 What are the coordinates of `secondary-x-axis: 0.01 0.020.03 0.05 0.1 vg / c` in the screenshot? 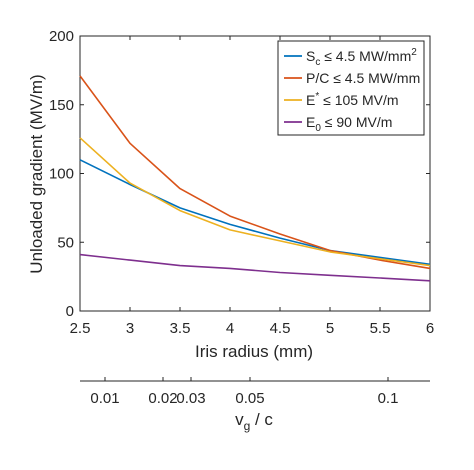 It's located at (255, 405).